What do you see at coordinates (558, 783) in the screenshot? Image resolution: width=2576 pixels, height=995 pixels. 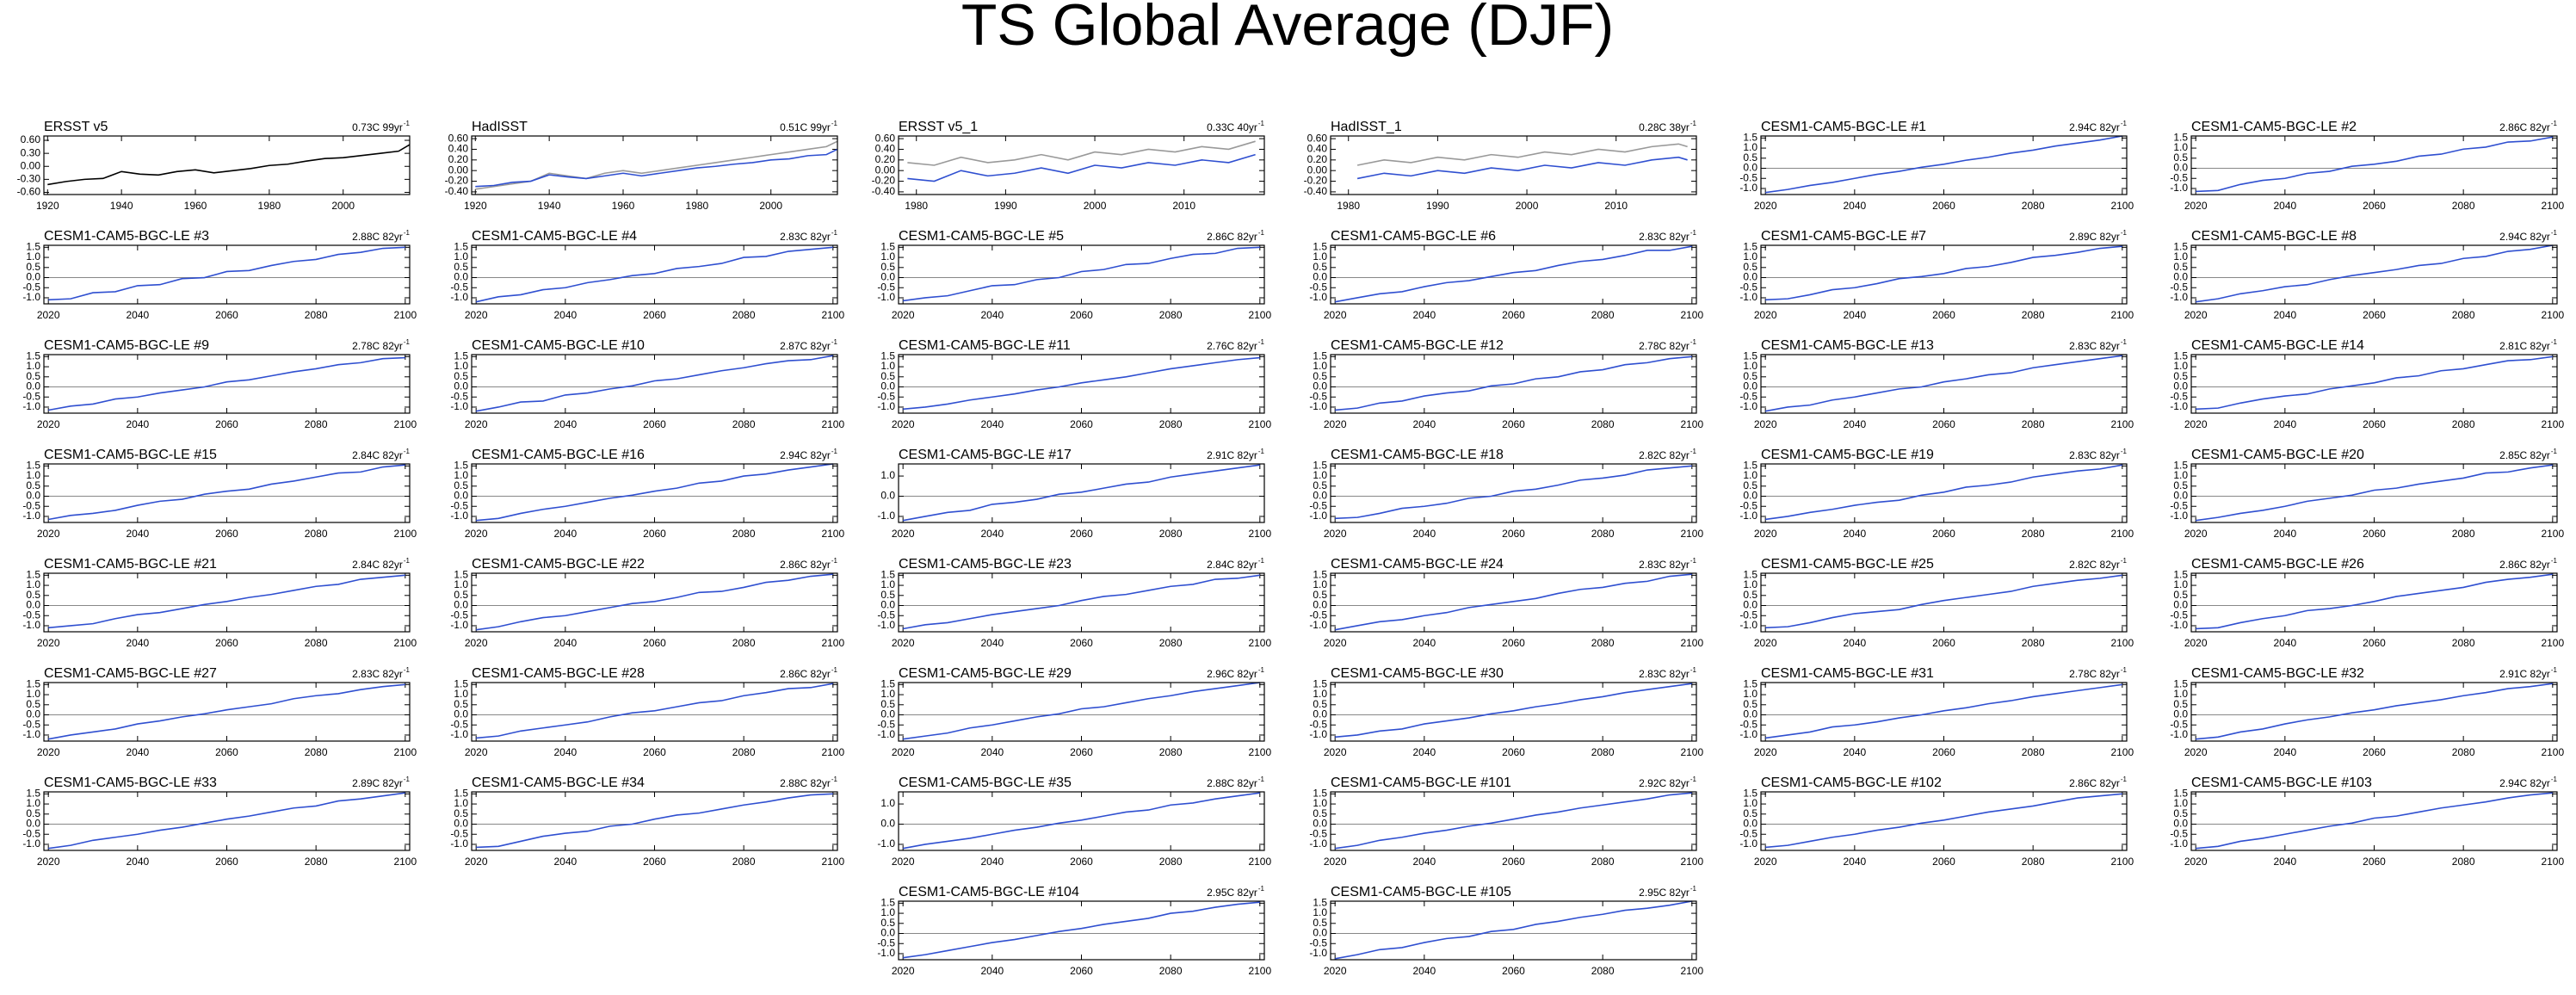 I see `panel-title: CESM1-CAM5-BGC-LE #34` at bounding box center [558, 783].